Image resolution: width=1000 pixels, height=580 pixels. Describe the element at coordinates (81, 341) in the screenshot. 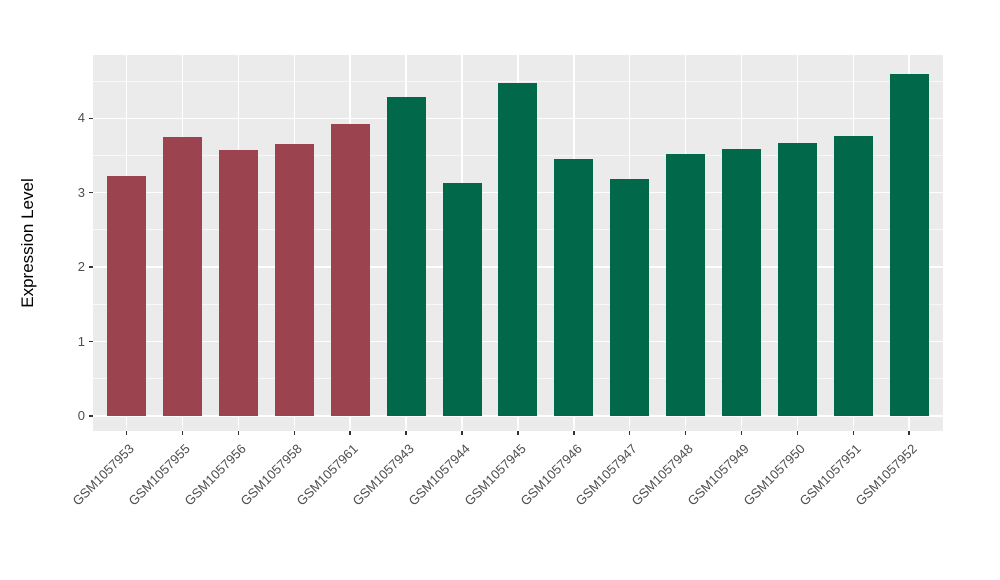

I see `y-tick-label: 1` at that location.